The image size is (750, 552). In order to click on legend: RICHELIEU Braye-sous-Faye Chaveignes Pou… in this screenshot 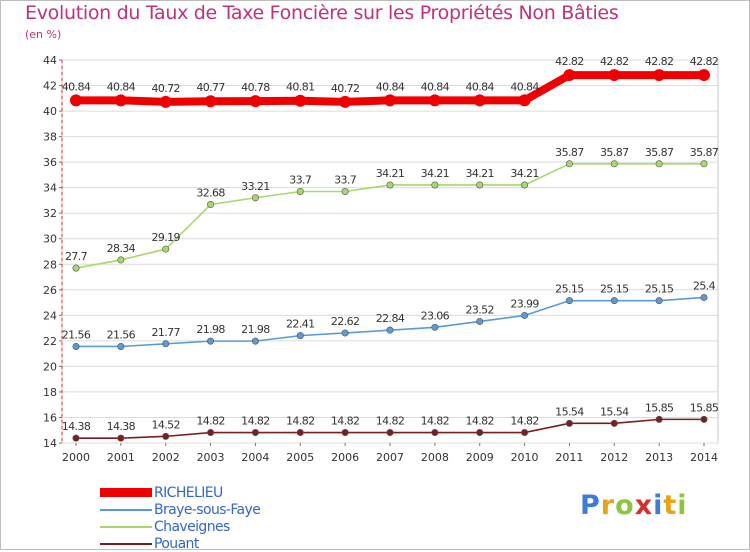, I will do `click(180, 518)`.